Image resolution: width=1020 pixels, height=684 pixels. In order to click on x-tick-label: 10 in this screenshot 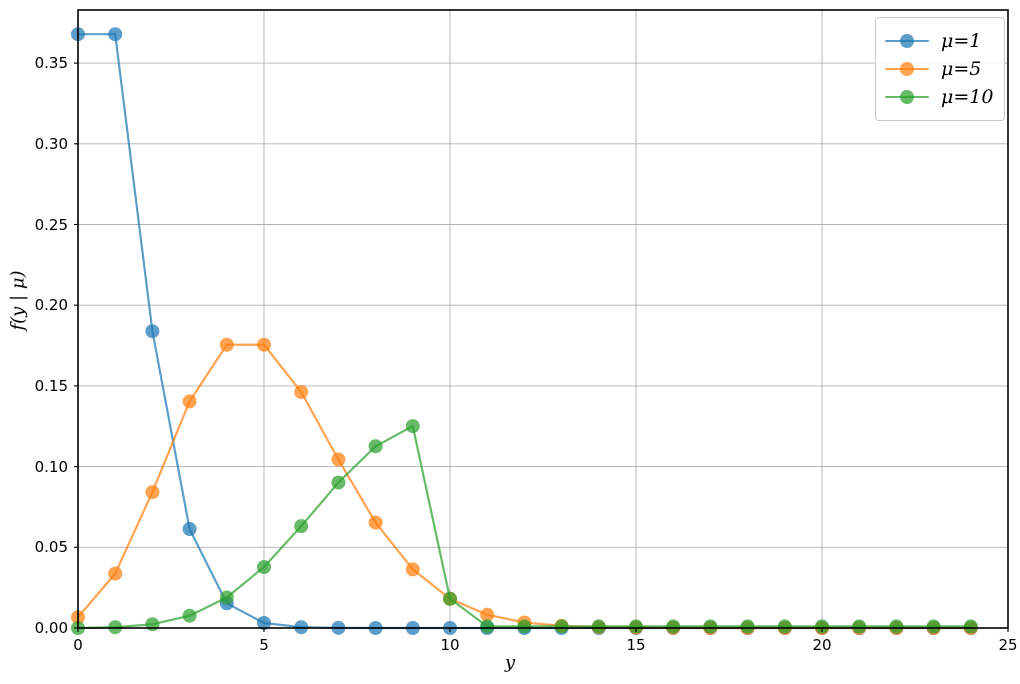, I will do `click(450, 645)`.